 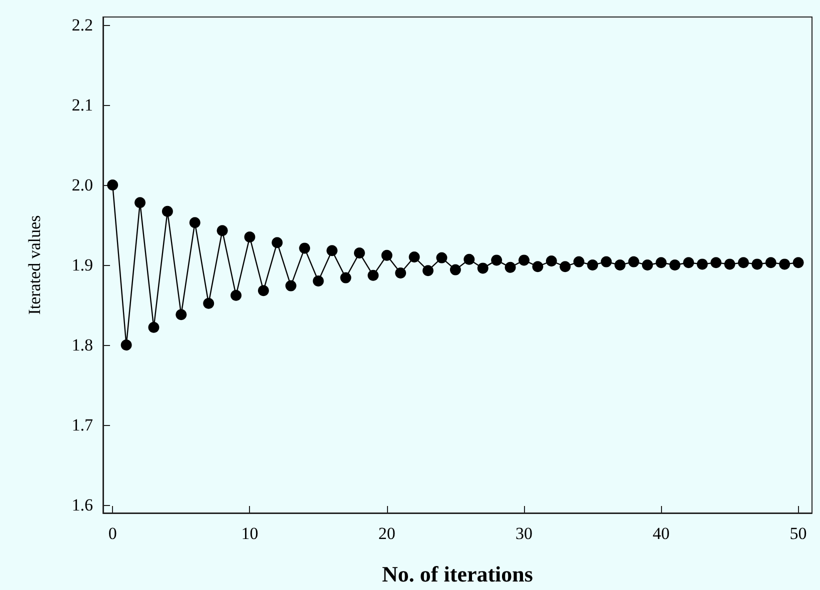 I want to click on x-axis-title: No. of iterations, so click(x=458, y=574).